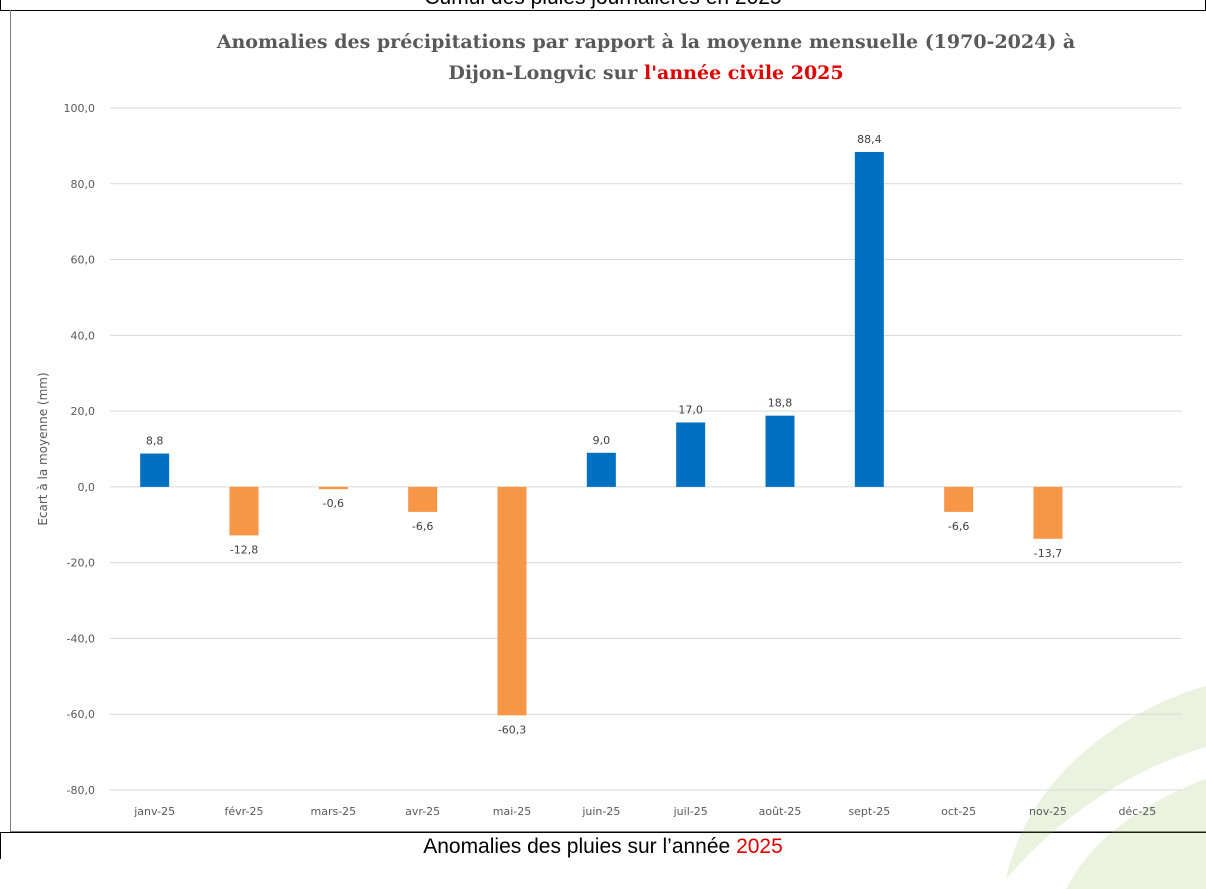 This screenshot has height=889, width=1206. I want to click on chart-title-line2: Dijon-Longvic sur l'année civile 2025, so click(645, 73).